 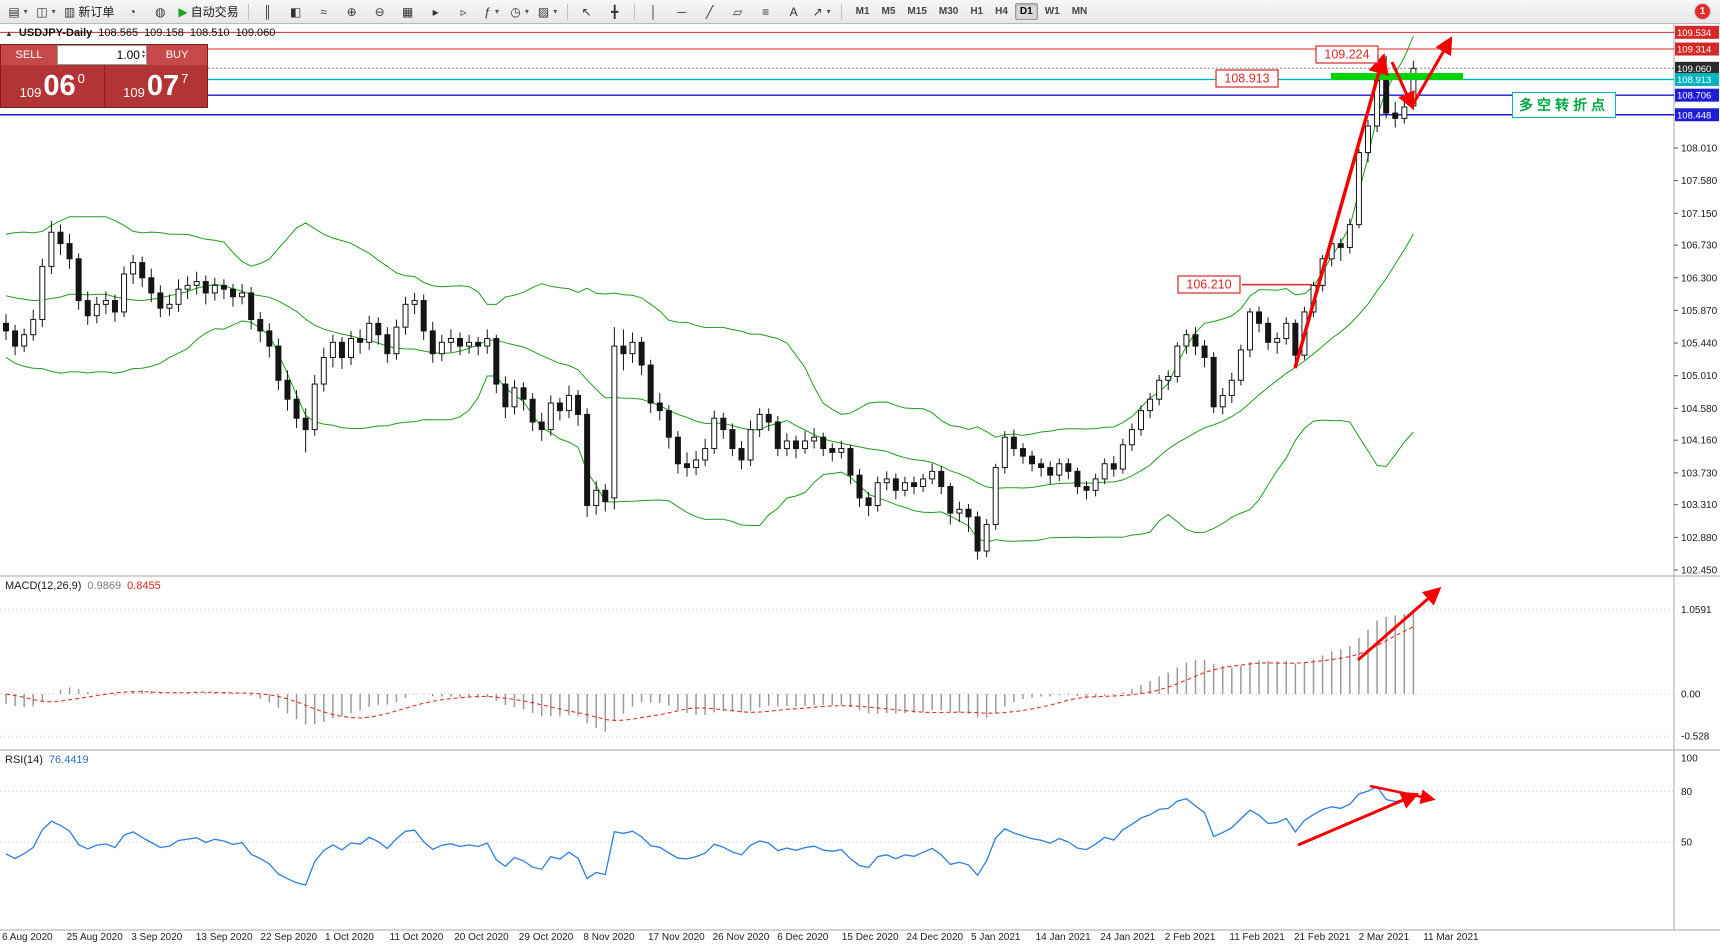 What do you see at coordinates (1451, 937) in the screenshot?
I see `date-label: 11 Mar 2021` at bounding box center [1451, 937].